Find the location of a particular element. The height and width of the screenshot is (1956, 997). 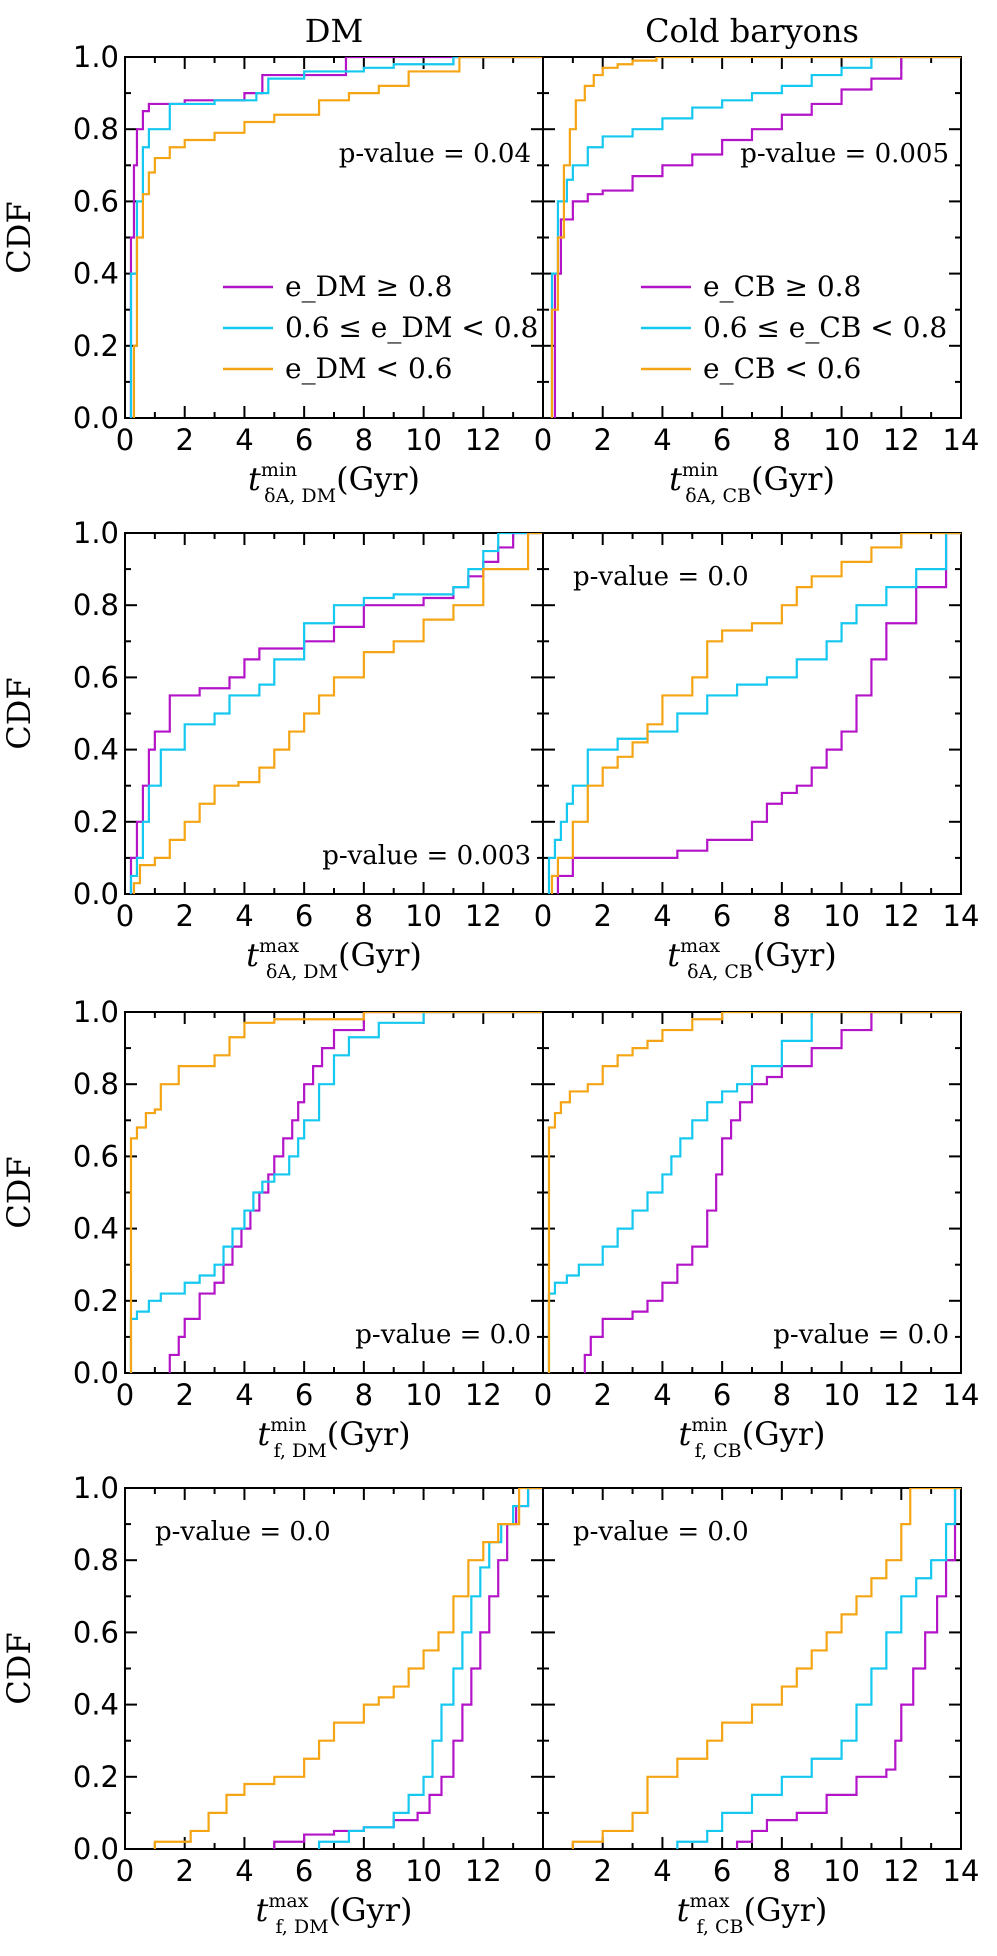

column-title-dm: DM is located at coordinates (334, 31).